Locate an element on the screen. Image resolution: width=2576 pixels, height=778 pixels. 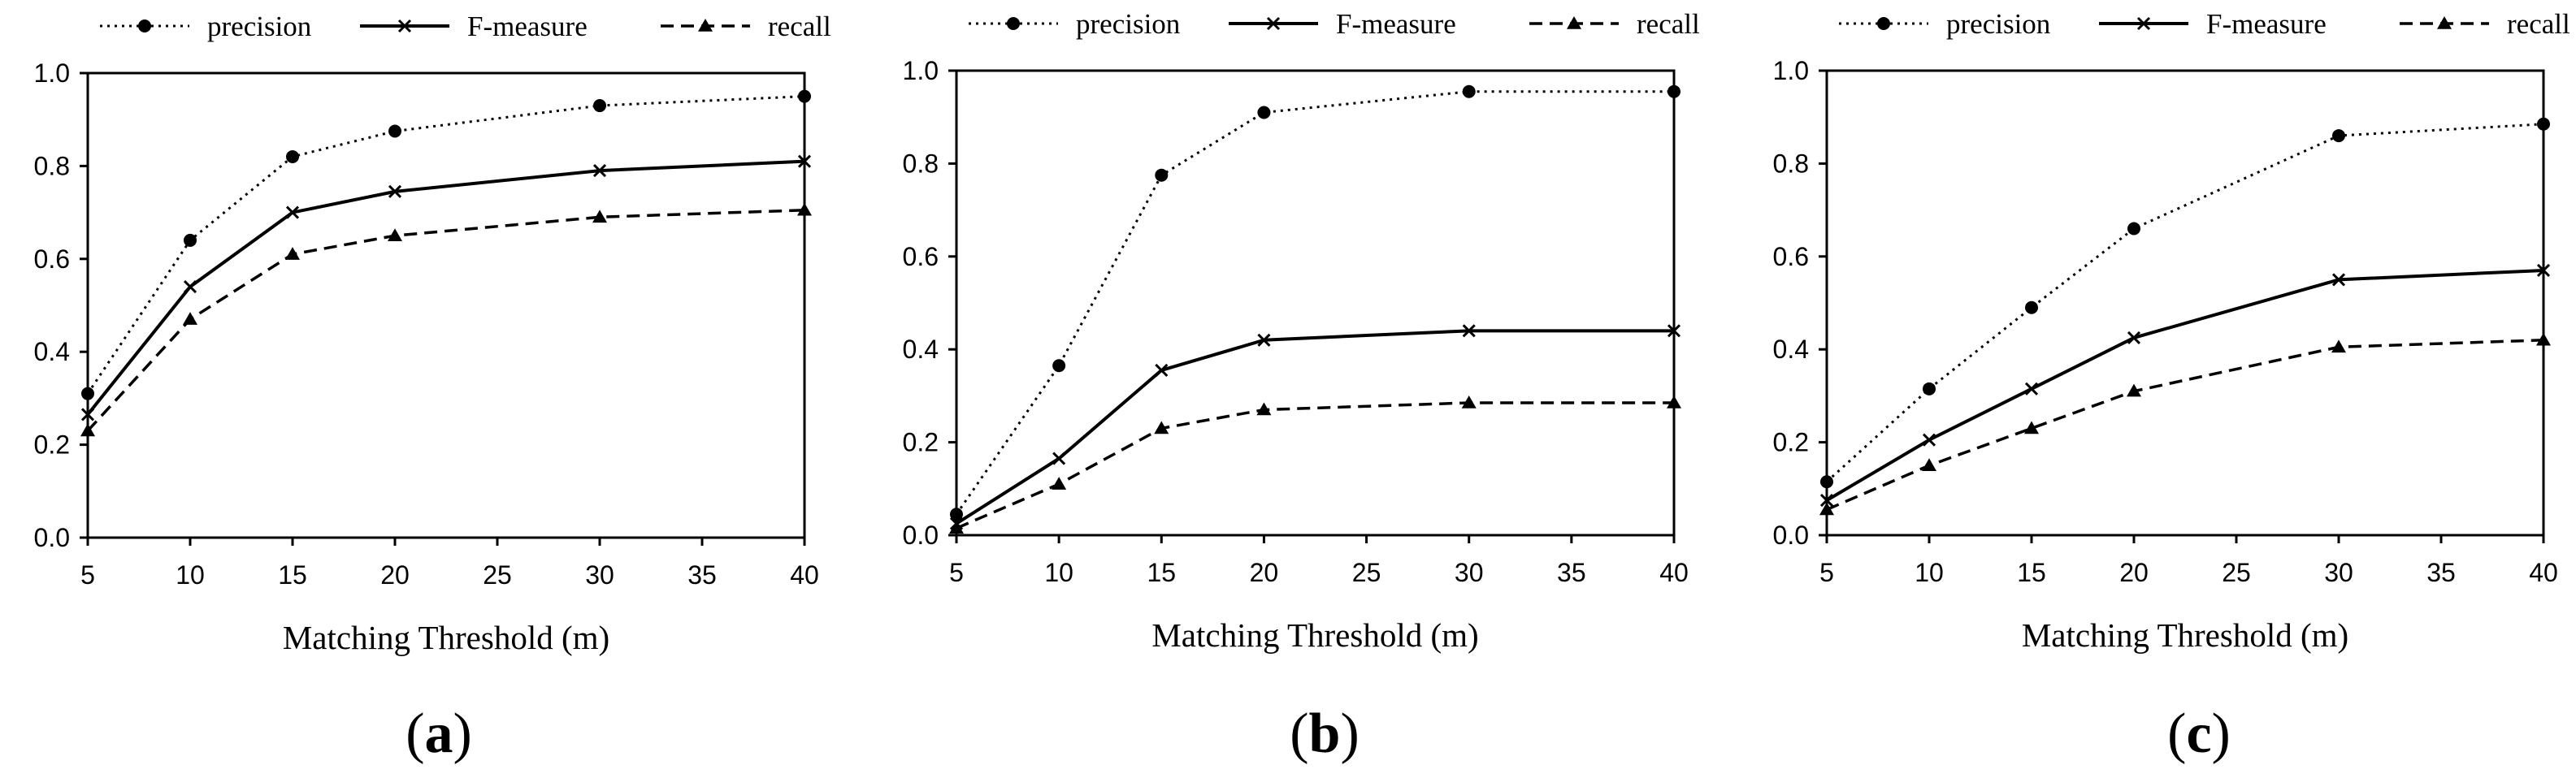
panel-caption-letter: a is located at coordinates (439, 733).